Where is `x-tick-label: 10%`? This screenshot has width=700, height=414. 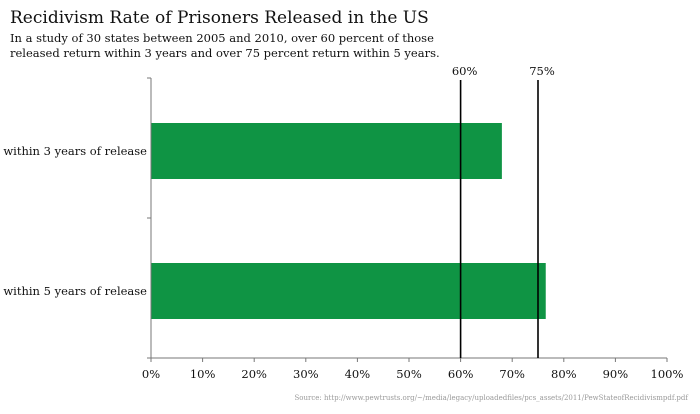
x-tick-label: 10% is located at coordinates (203, 374).